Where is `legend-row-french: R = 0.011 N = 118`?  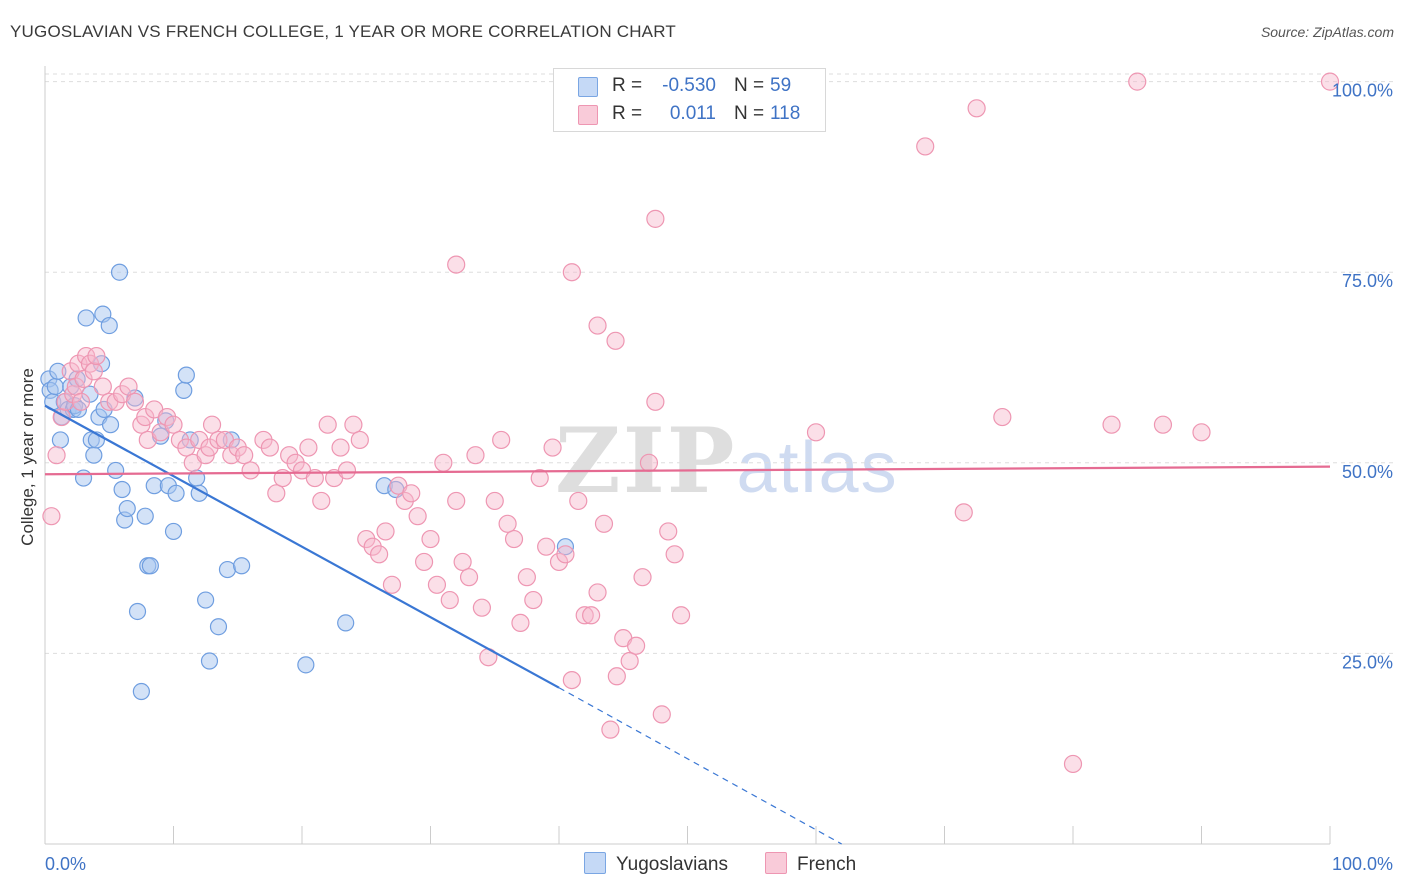
legend-row-french: R = 0.011 N = 118 is located at coordinates (689, 114).